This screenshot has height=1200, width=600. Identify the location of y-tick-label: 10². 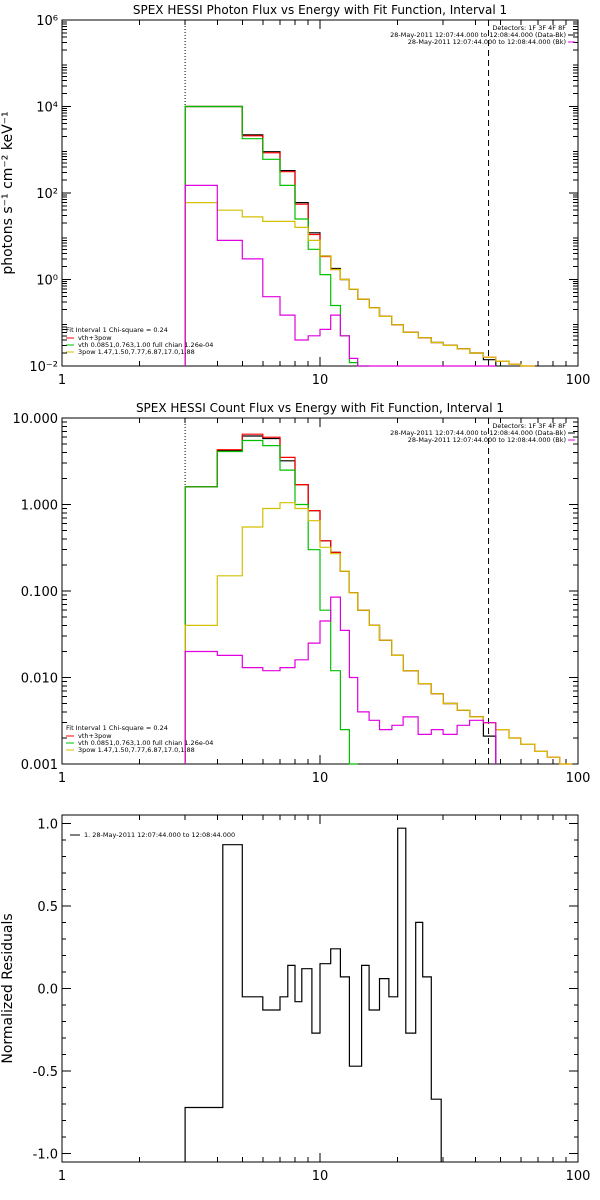
(47, 194).